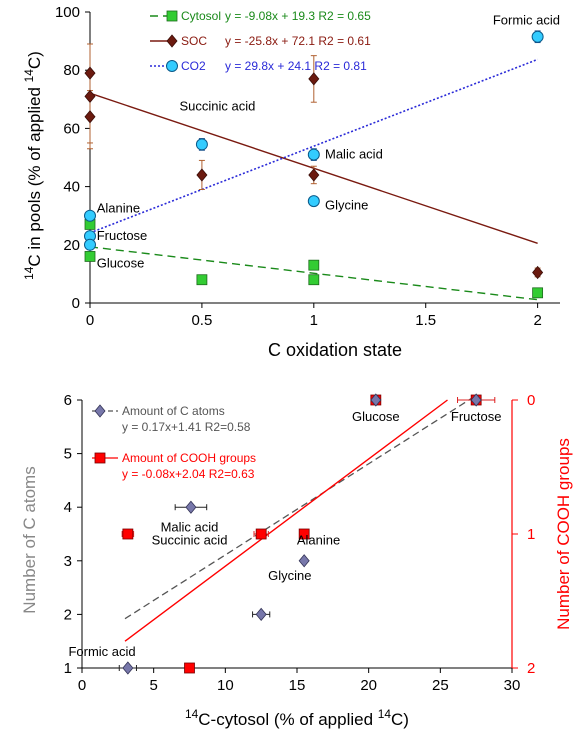  I want to click on x-tick-label: 15, so click(297, 685).